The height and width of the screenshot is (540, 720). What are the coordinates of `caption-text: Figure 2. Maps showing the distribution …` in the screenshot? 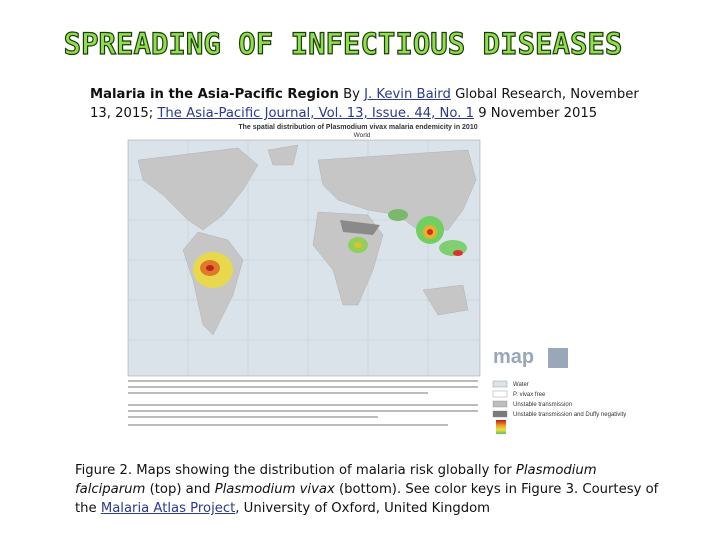 It's located at (295, 470).